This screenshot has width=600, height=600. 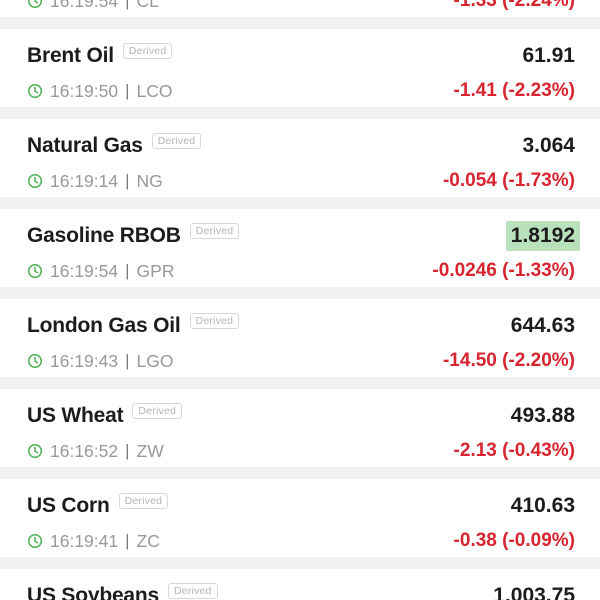 I want to click on price-value: 3.064, so click(x=548, y=145).